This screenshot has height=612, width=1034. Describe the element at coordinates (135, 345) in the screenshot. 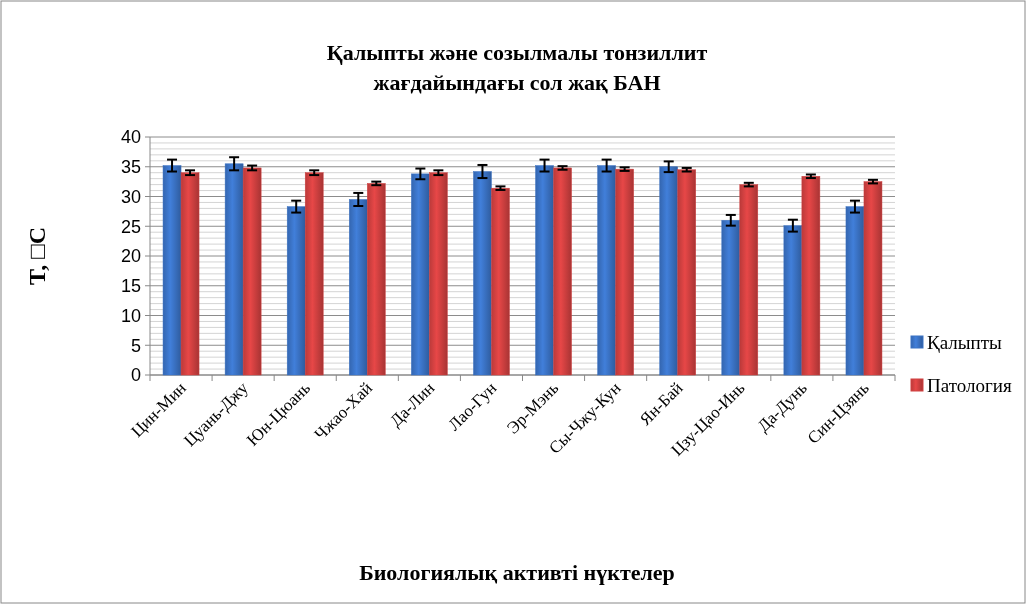

I see `y-tick-label: 5` at that location.